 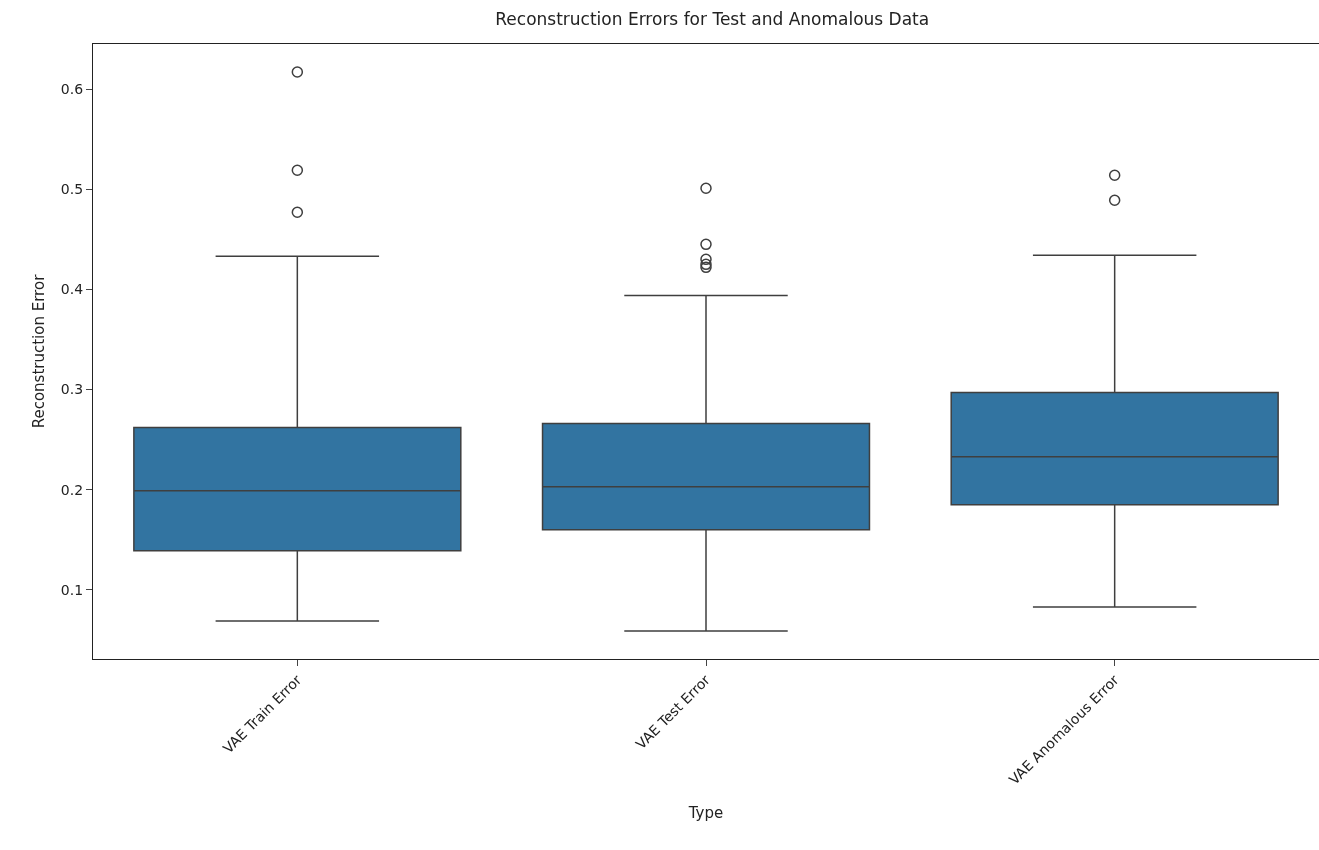 I want to click on x-axis-title: Type, so click(x=705, y=812).